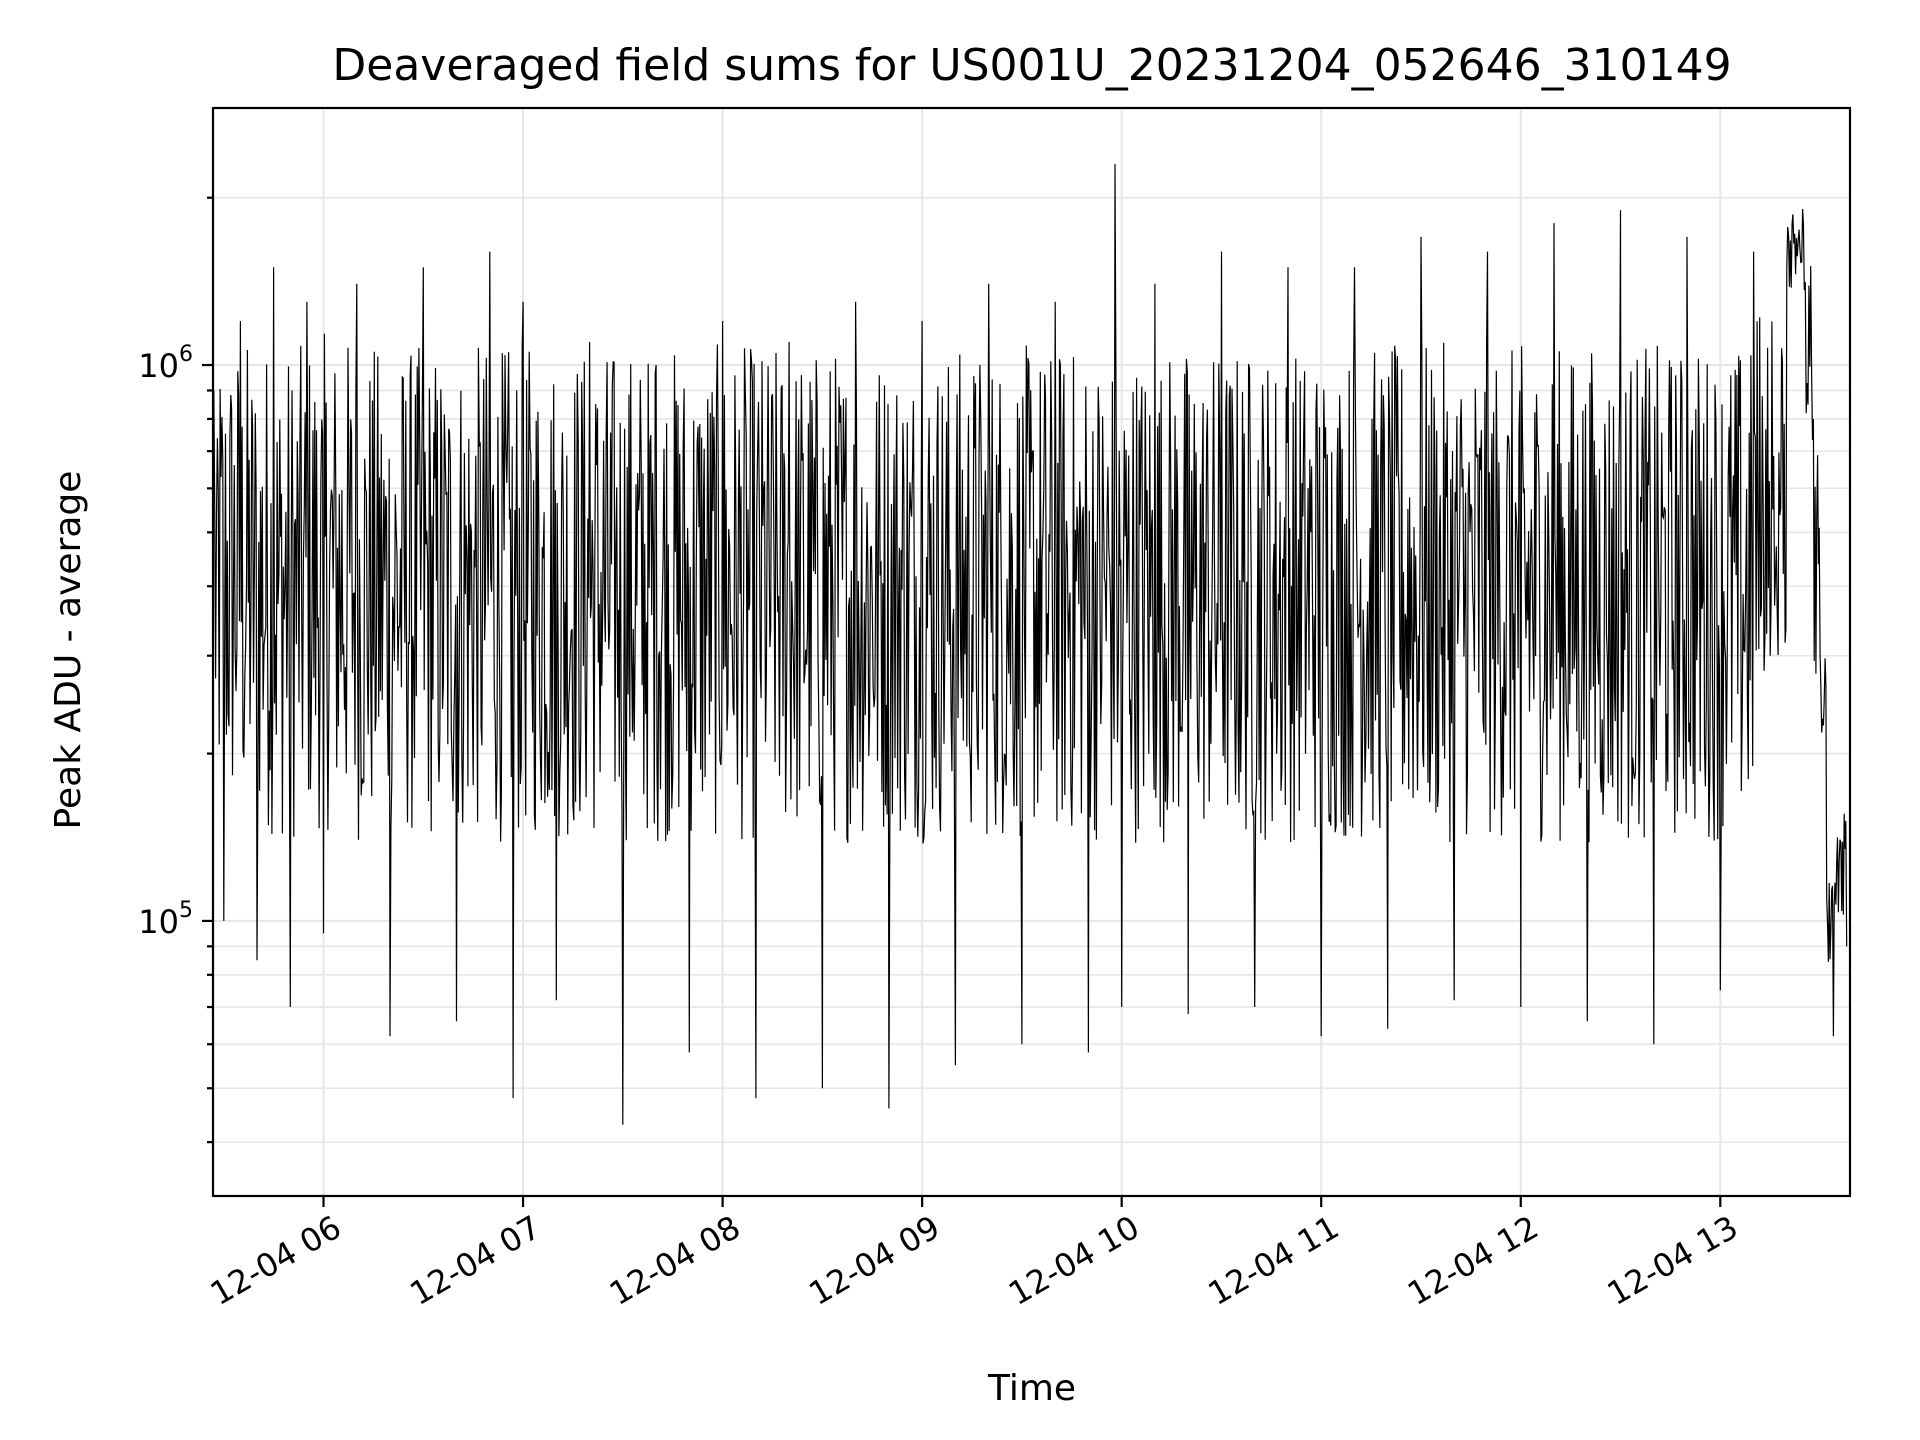  Describe the element at coordinates (186, 354) in the screenshot. I see `y-tick-exponent: 6` at that location.